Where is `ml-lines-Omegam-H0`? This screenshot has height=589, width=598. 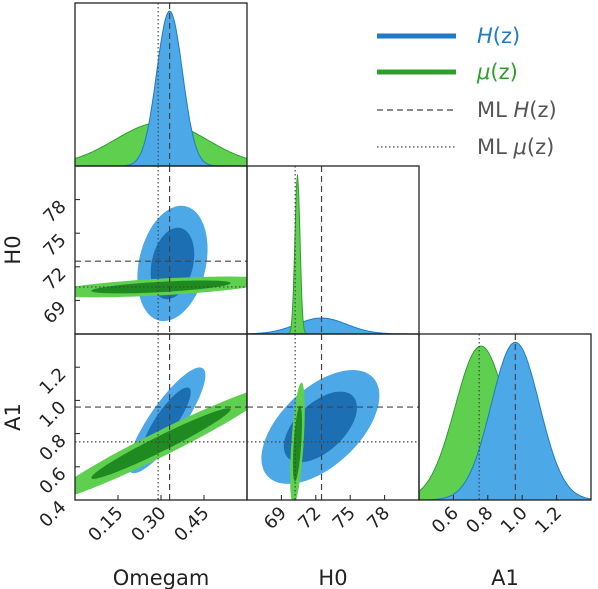 ml-lines-Omegam-H0 is located at coordinates (161, 250).